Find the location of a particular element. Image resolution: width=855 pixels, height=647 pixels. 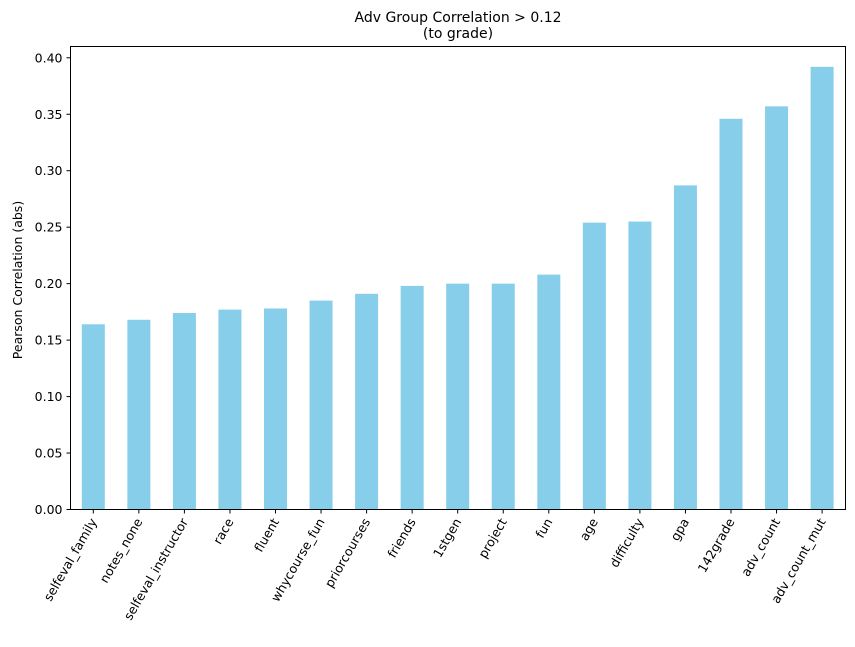

bar-notes-none is located at coordinates (139, 414).